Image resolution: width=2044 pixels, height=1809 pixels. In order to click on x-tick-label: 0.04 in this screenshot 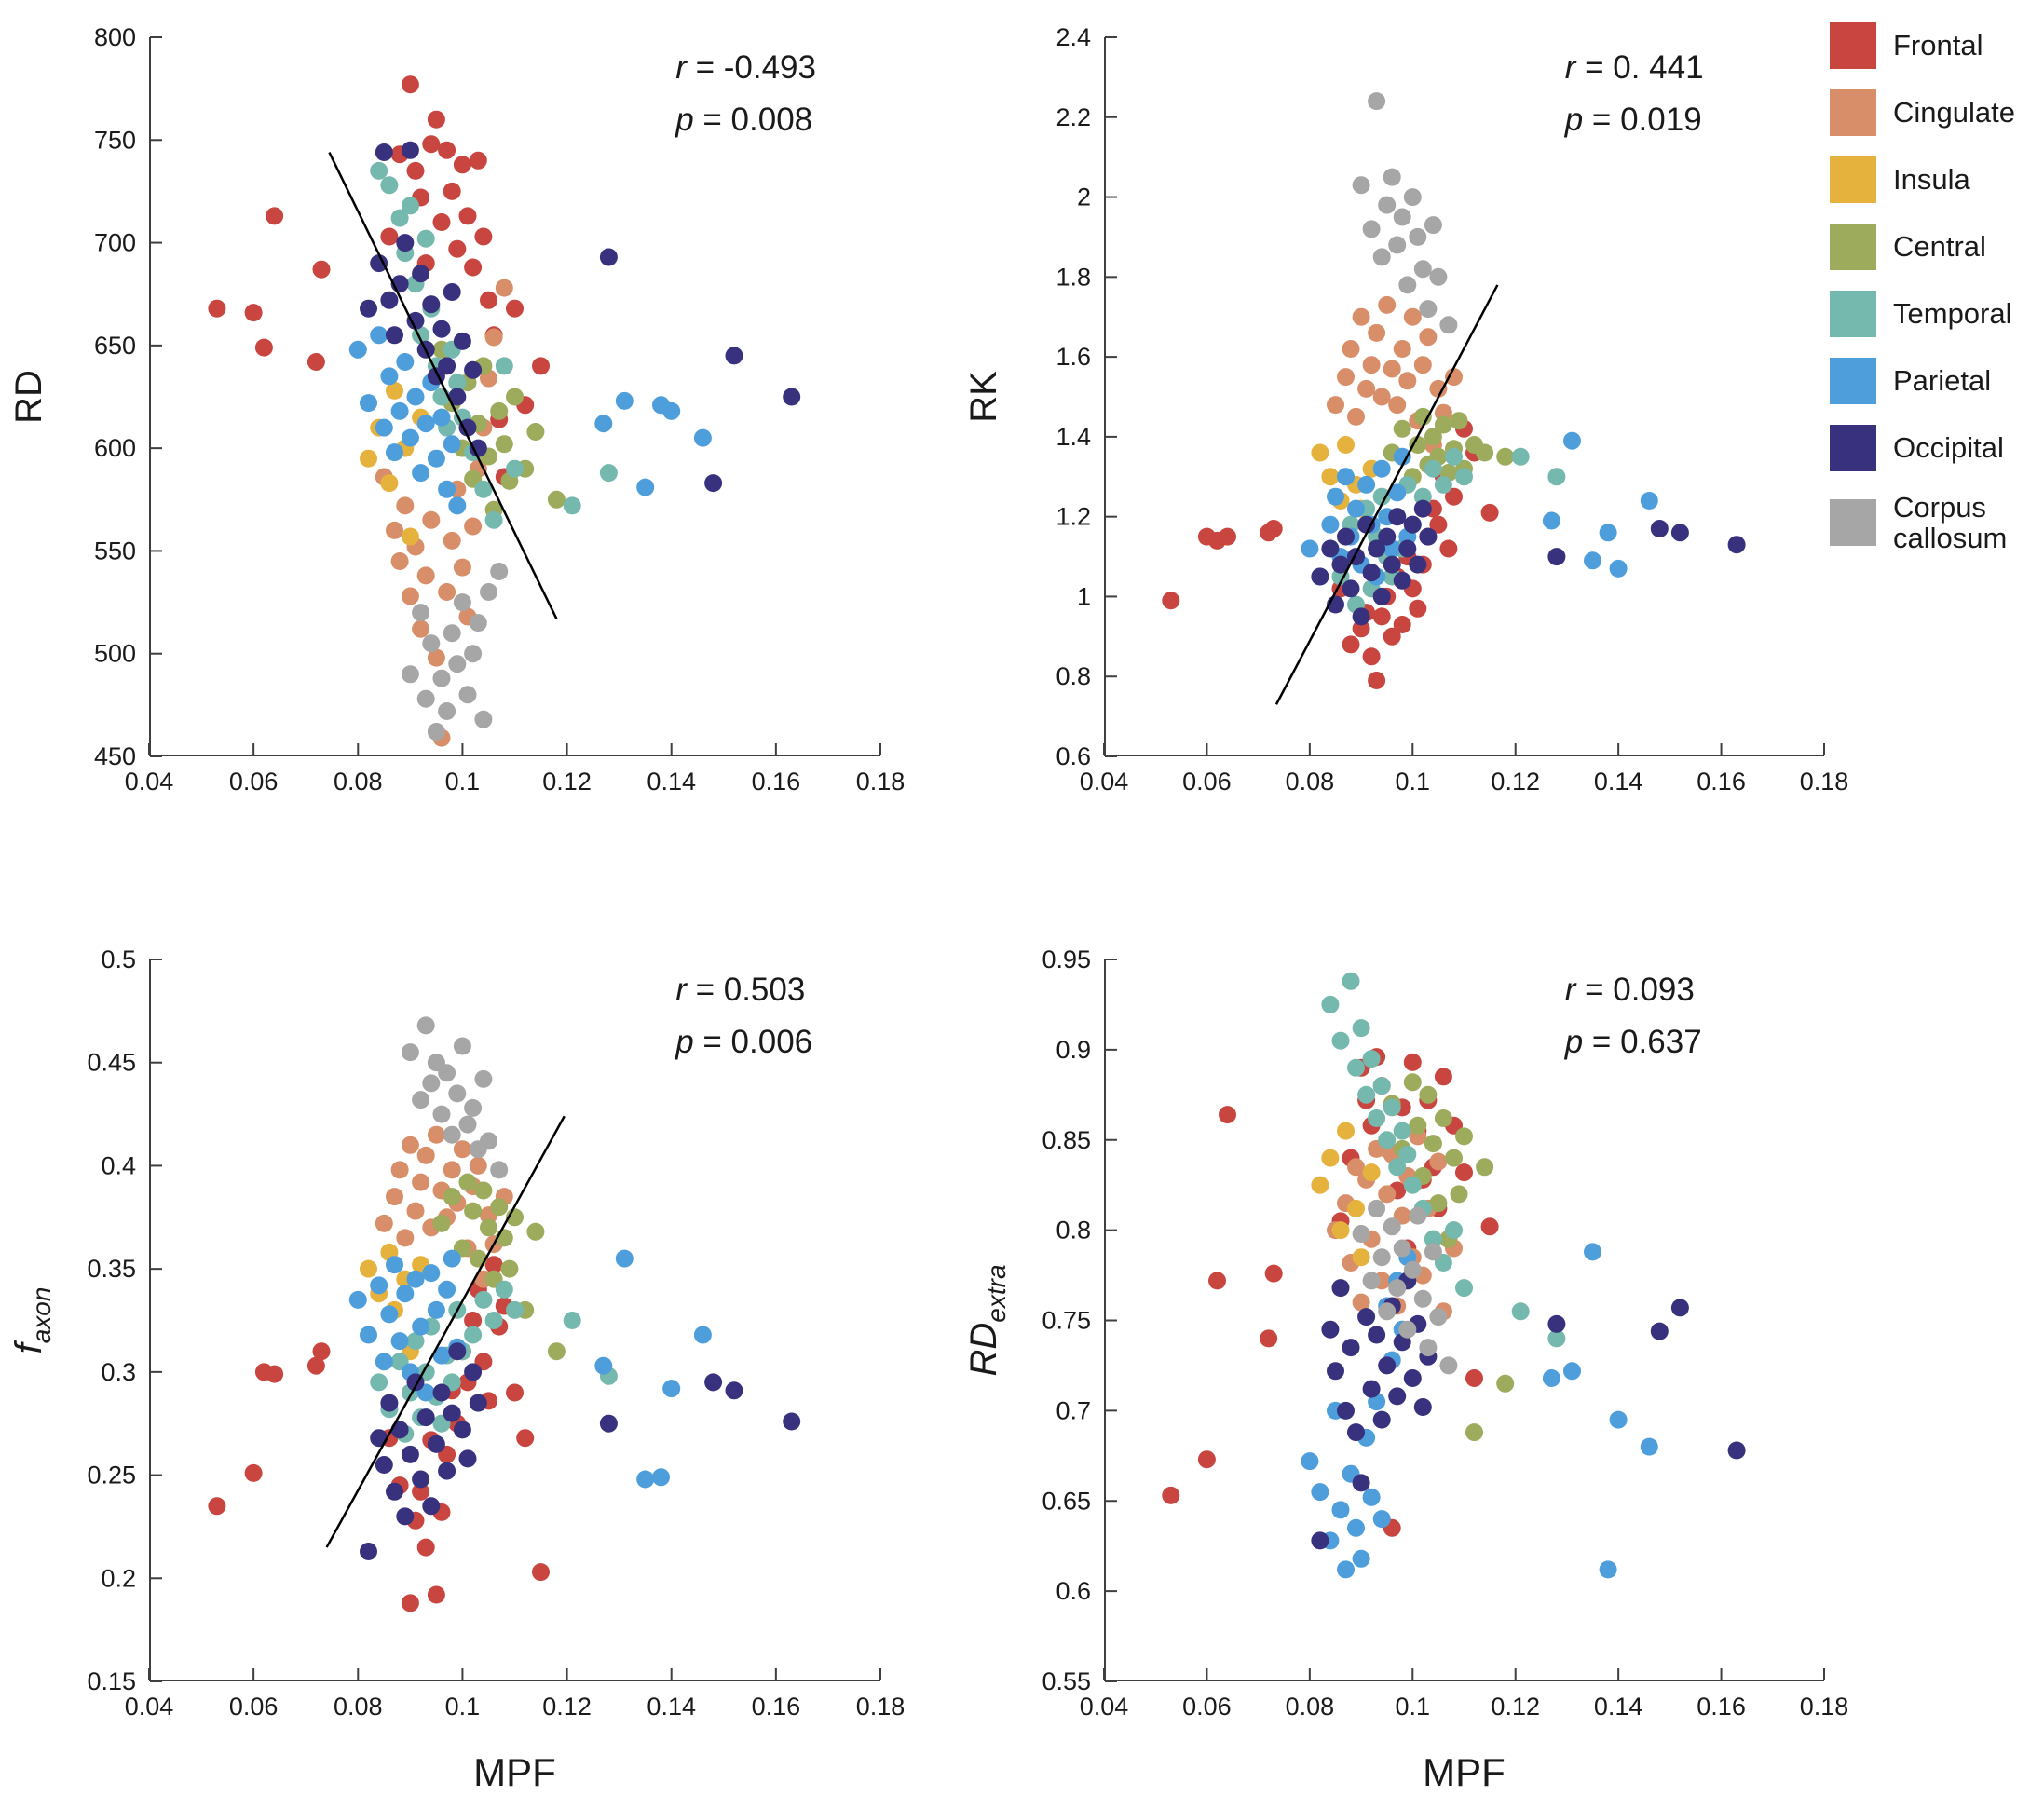, I will do `click(149, 1707)`.